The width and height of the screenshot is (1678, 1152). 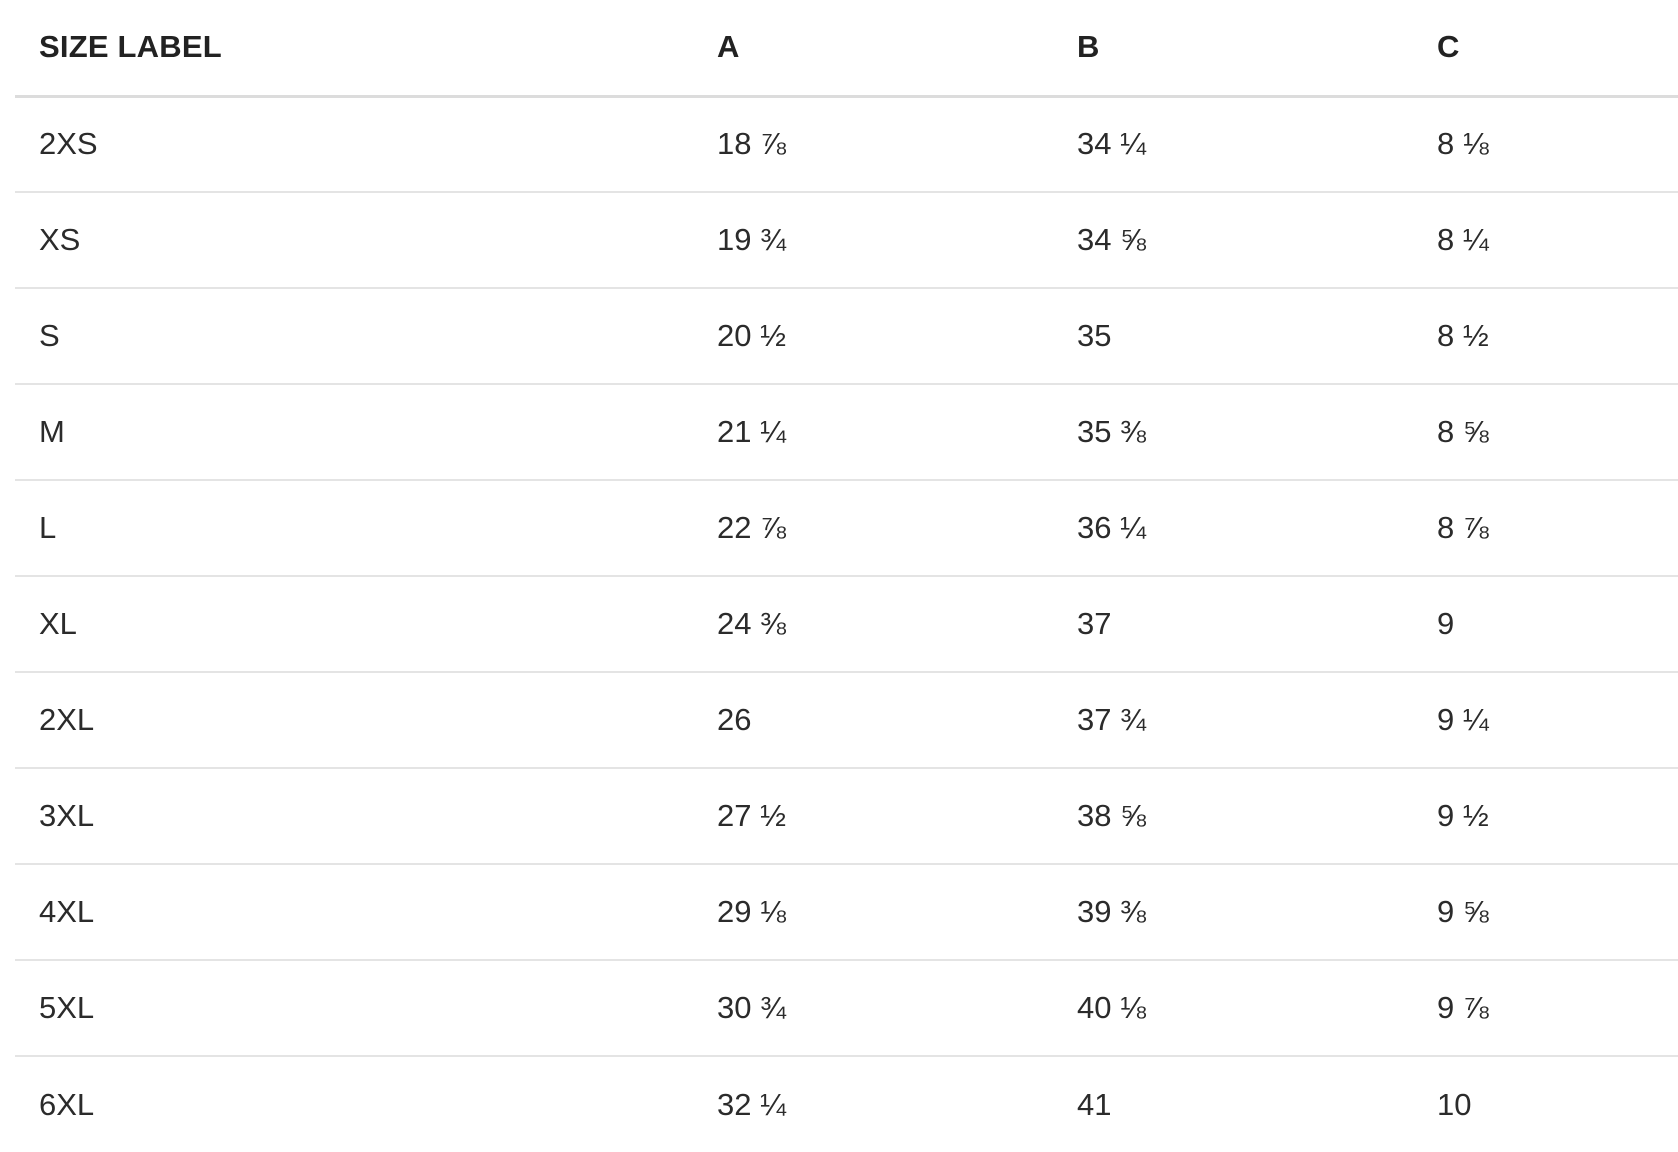 I want to click on cell-size-label: XL, so click(x=354, y=624).